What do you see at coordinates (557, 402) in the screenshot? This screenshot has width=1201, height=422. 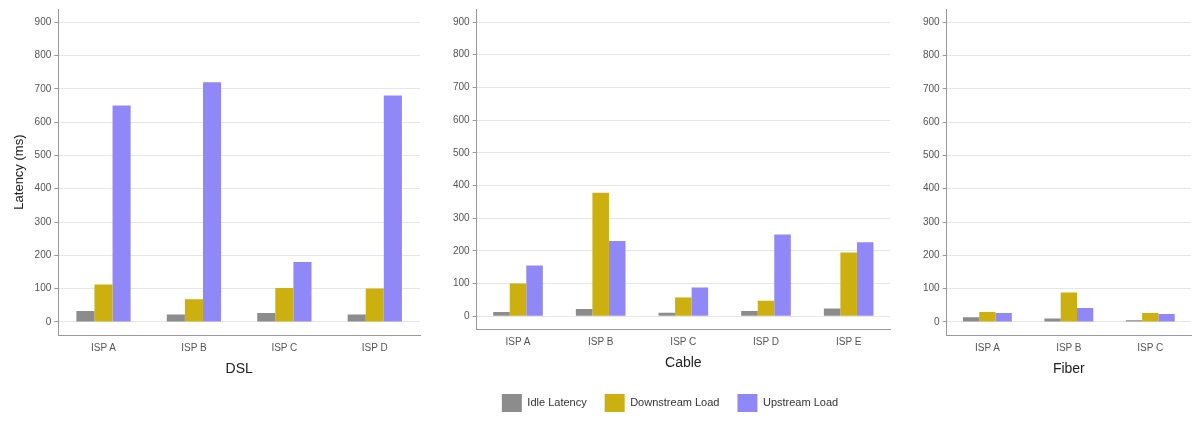 I see `legend-label: Idle Latency` at bounding box center [557, 402].